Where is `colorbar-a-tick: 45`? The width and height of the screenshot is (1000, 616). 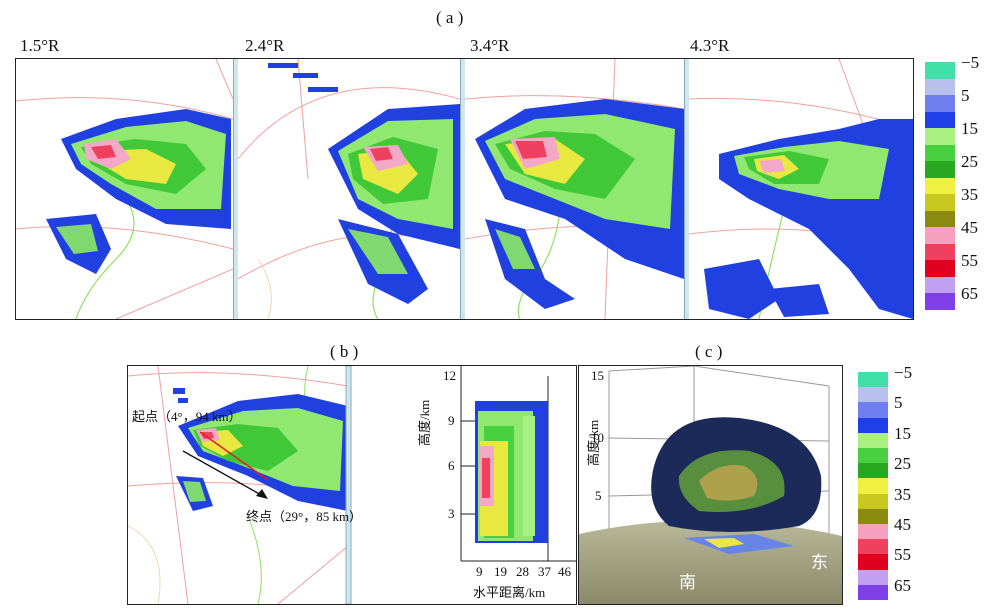
colorbar-a-tick: 45 is located at coordinates (969, 228).